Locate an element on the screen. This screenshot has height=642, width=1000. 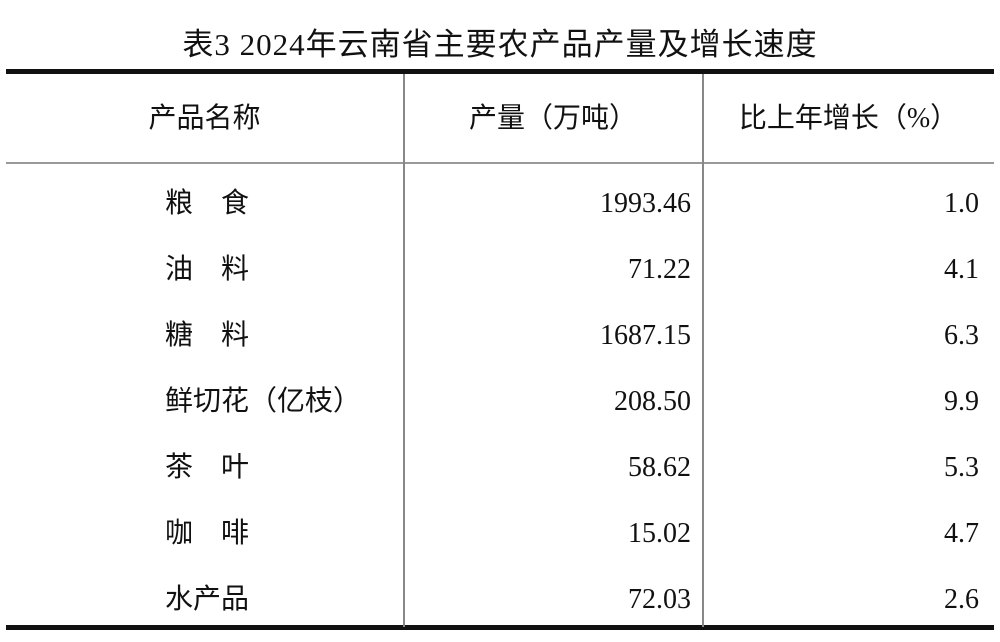
product-name: 粮 食 is located at coordinates (207, 203).